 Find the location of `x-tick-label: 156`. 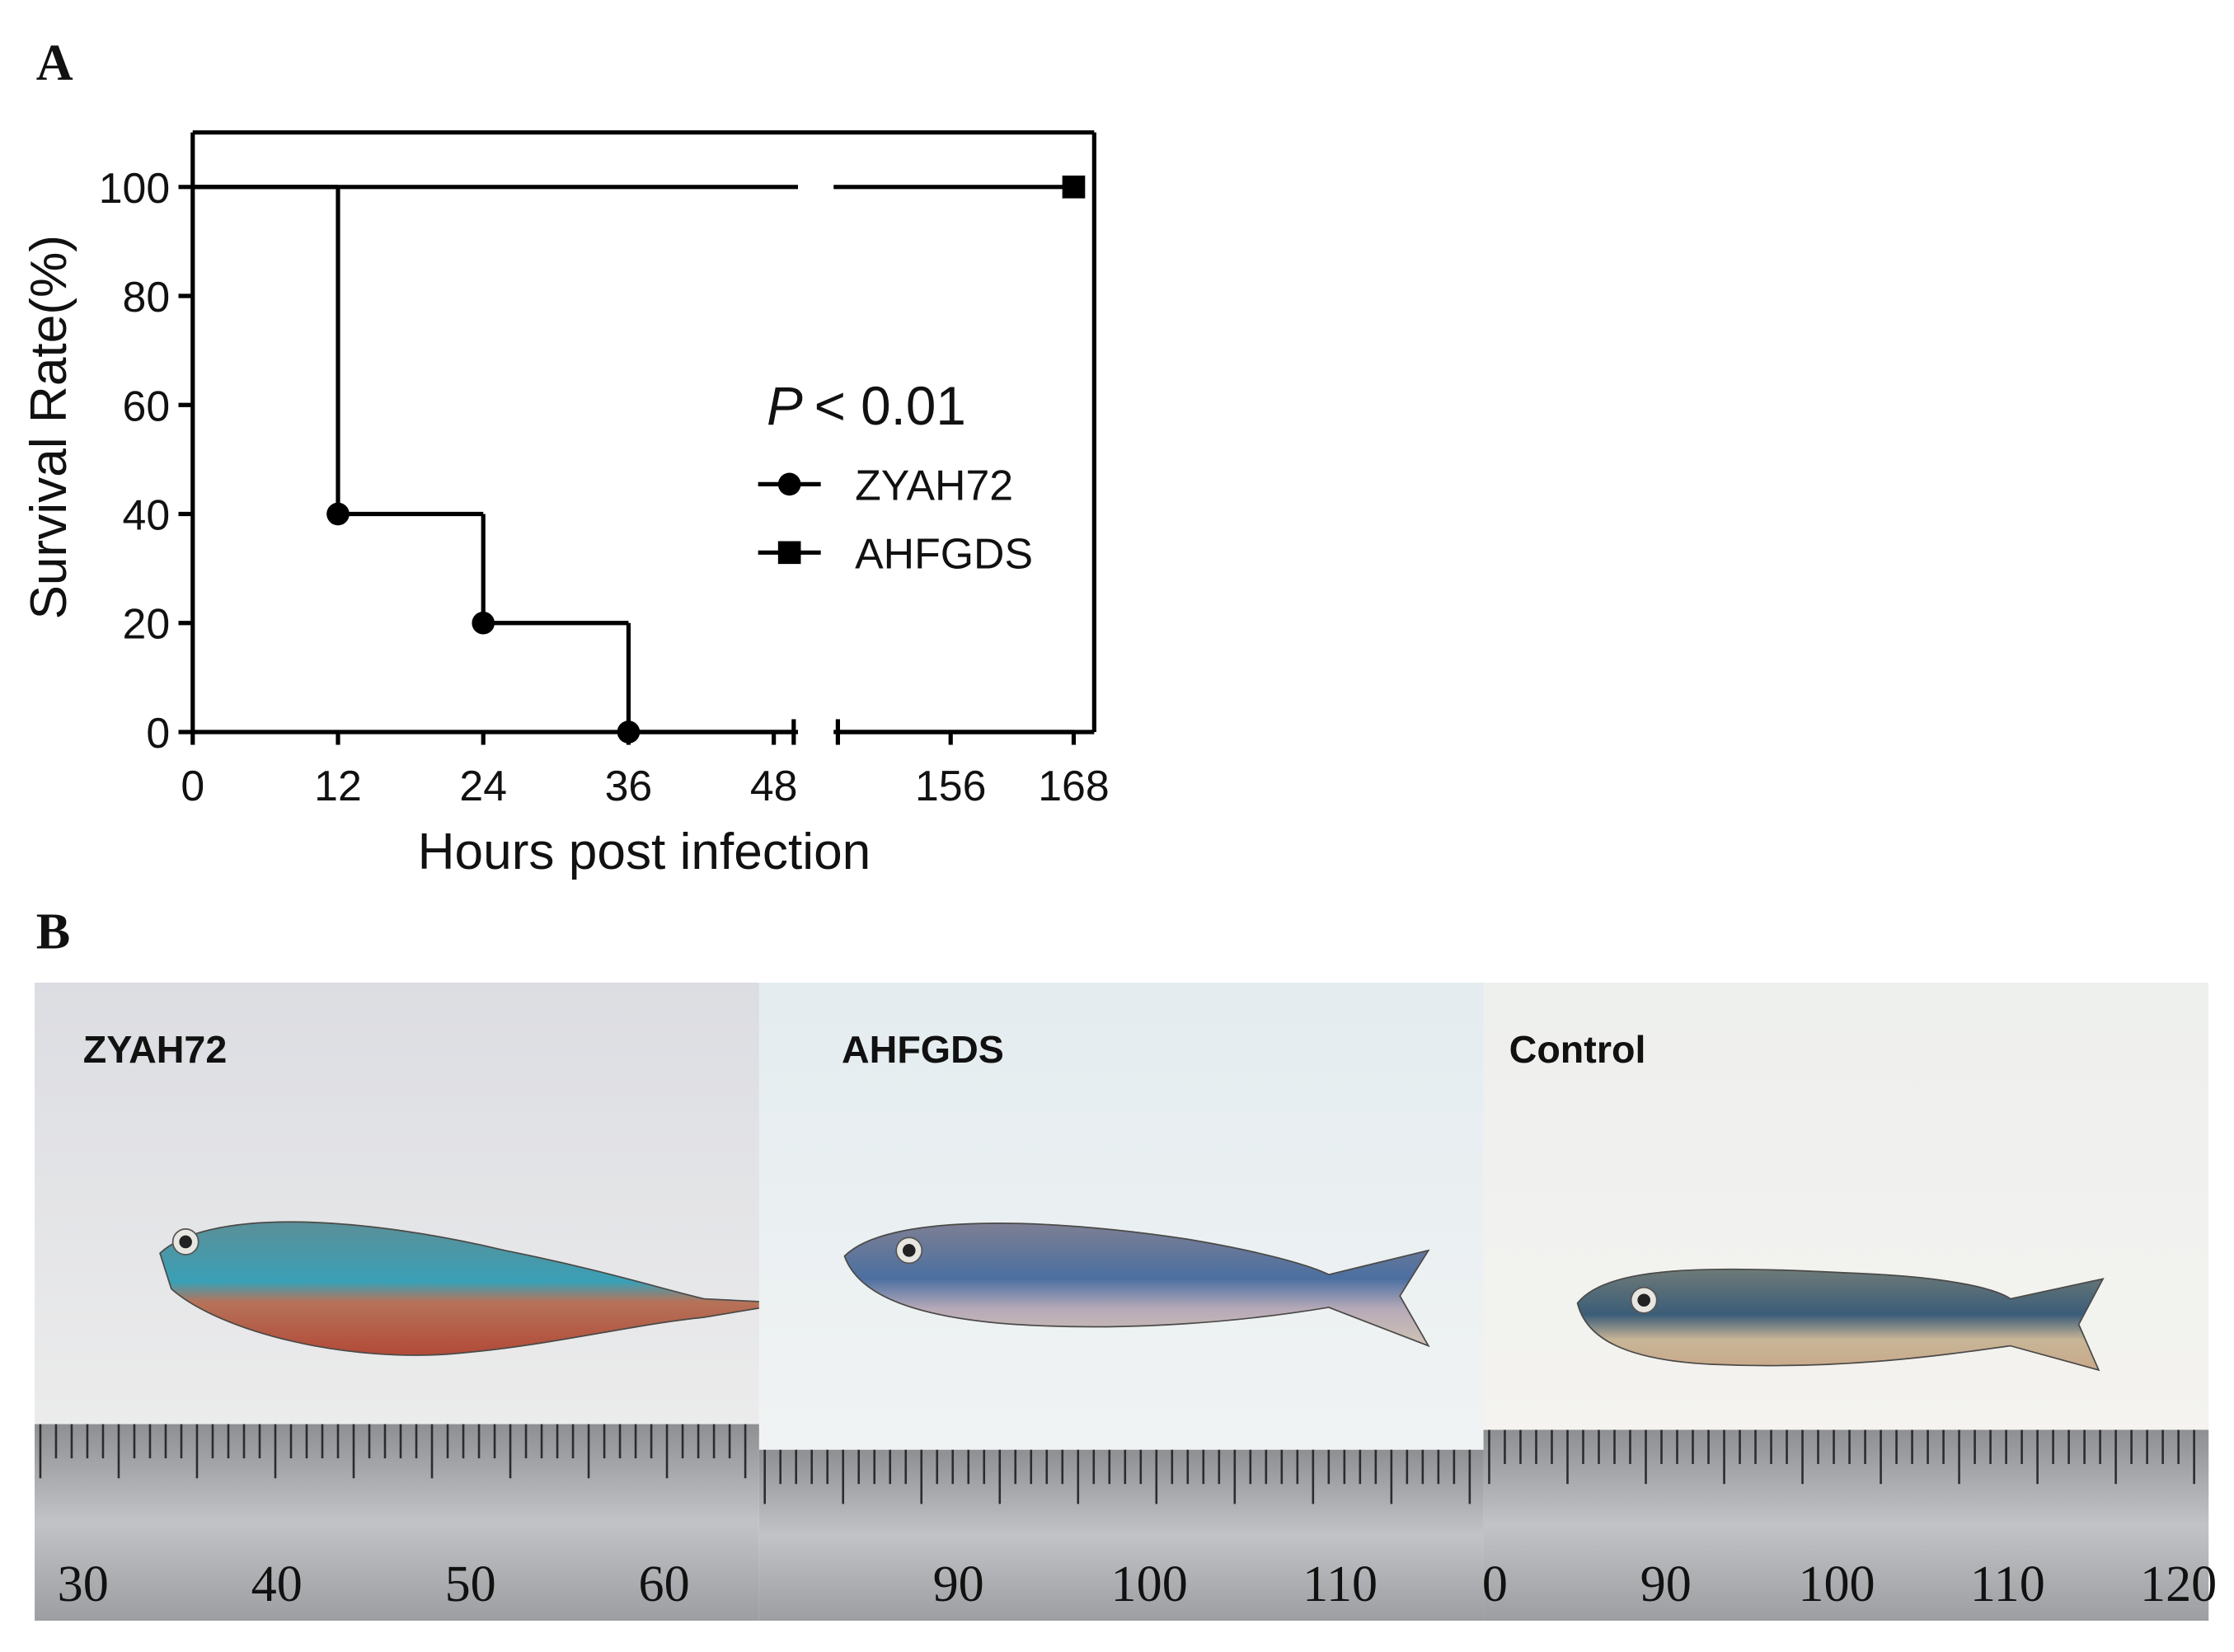

x-tick-label: 156 is located at coordinates (951, 786).